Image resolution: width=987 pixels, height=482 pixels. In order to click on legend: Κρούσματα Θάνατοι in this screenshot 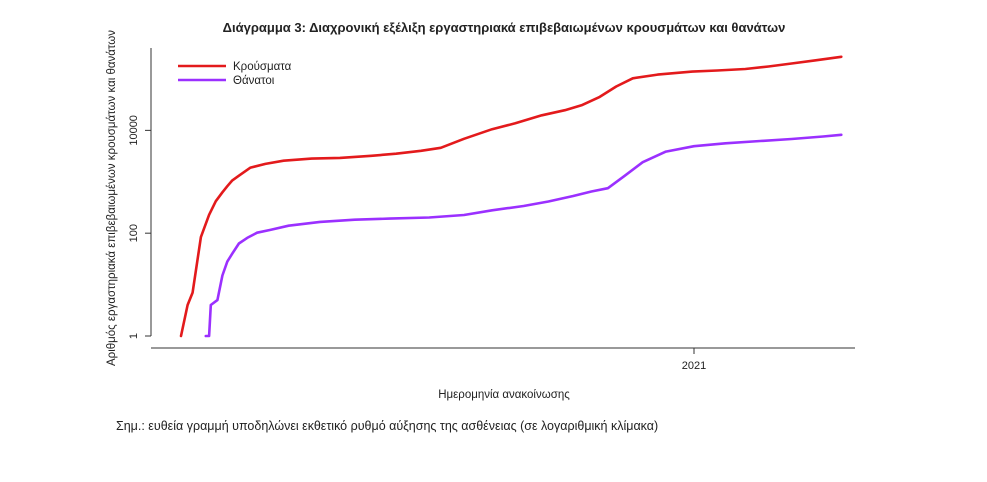, I will do `click(235, 74)`.